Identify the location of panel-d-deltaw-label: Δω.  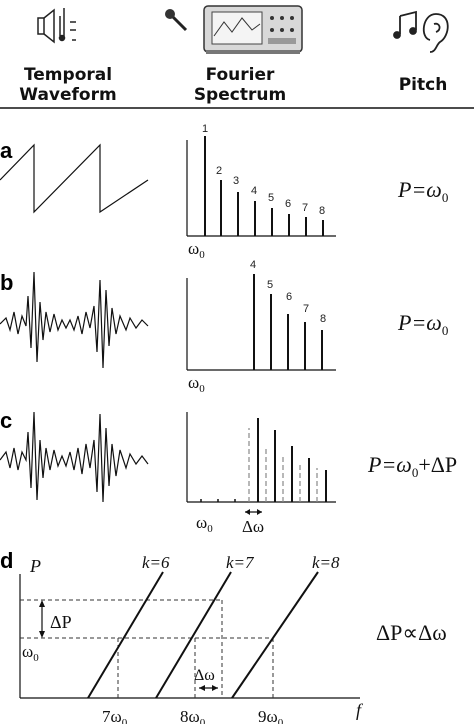
(204, 675).